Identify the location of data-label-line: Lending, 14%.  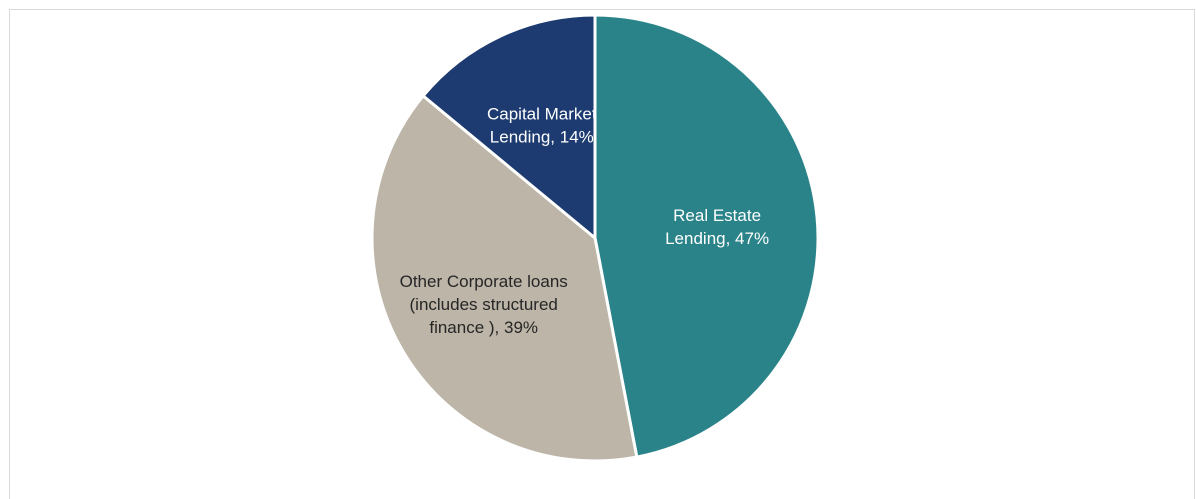
(542, 137).